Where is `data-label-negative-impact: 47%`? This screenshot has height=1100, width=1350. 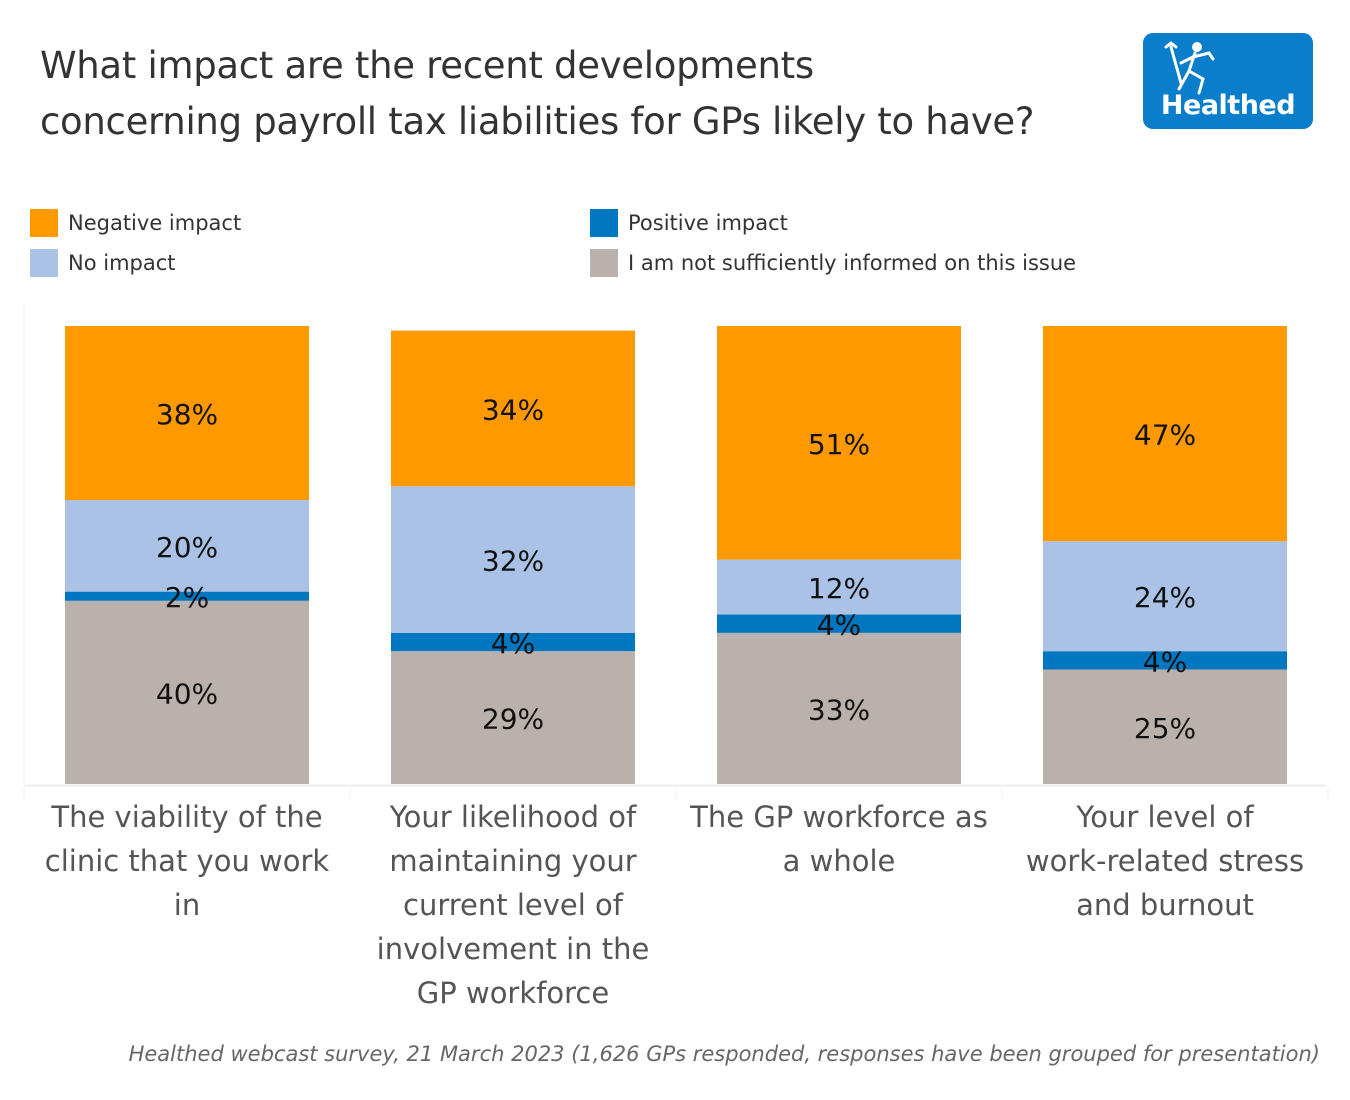 data-label-negative-impact: 47% is located at coordinates (1165, 435).